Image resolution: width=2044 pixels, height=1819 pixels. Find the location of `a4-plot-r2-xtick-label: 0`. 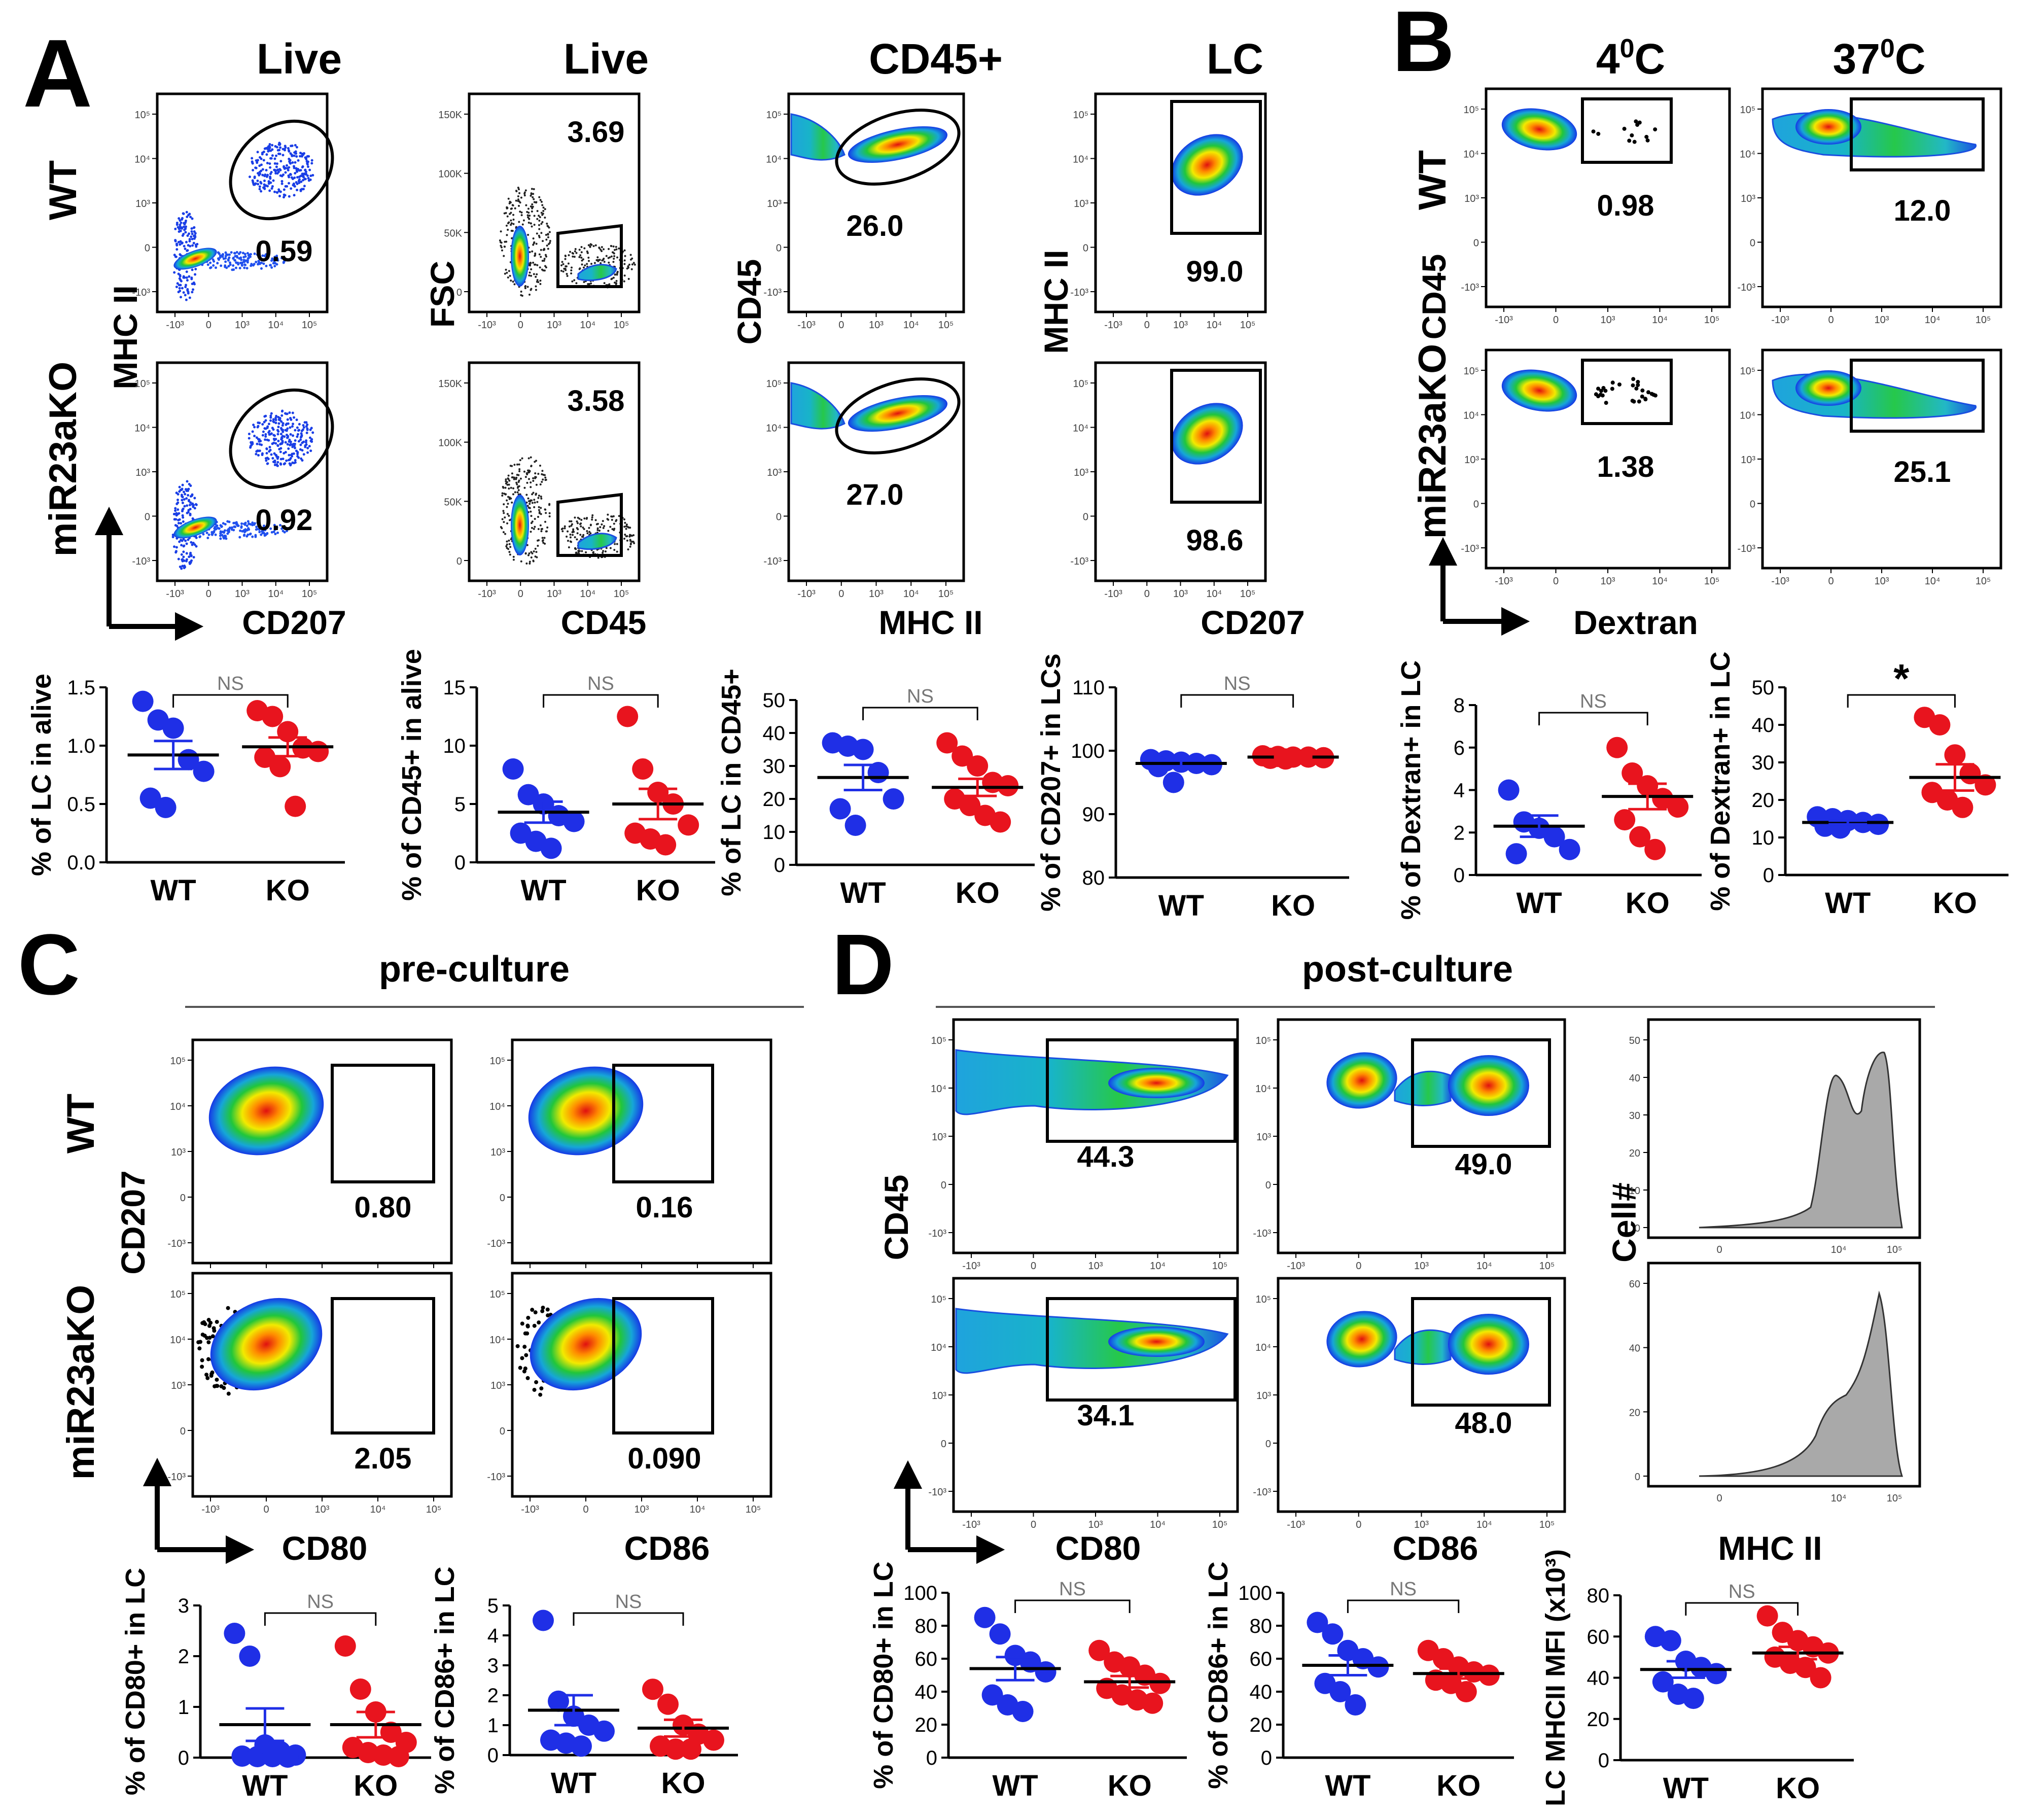

a4-plot-r2-xtick-label: 0 is located at coordinates (1147, 594).